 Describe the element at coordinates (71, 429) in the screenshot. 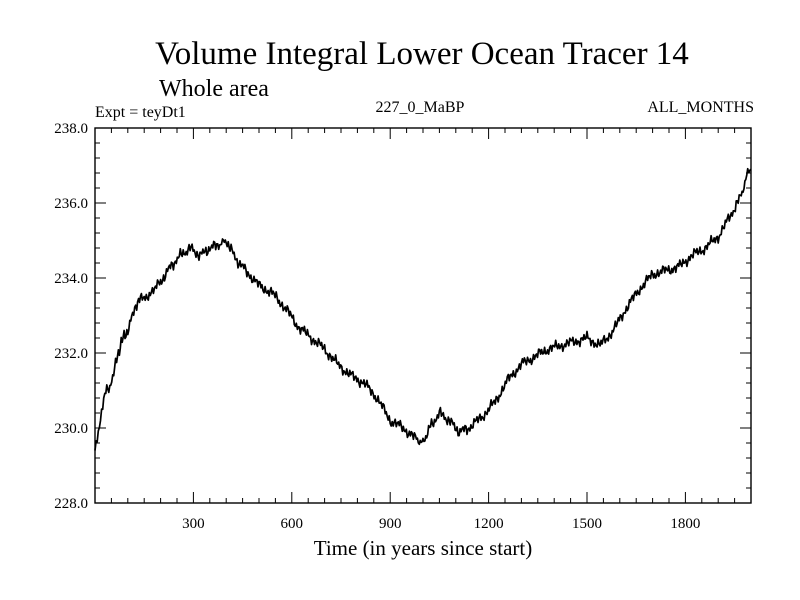

I see `y-tick-label: 230.0` at that location.